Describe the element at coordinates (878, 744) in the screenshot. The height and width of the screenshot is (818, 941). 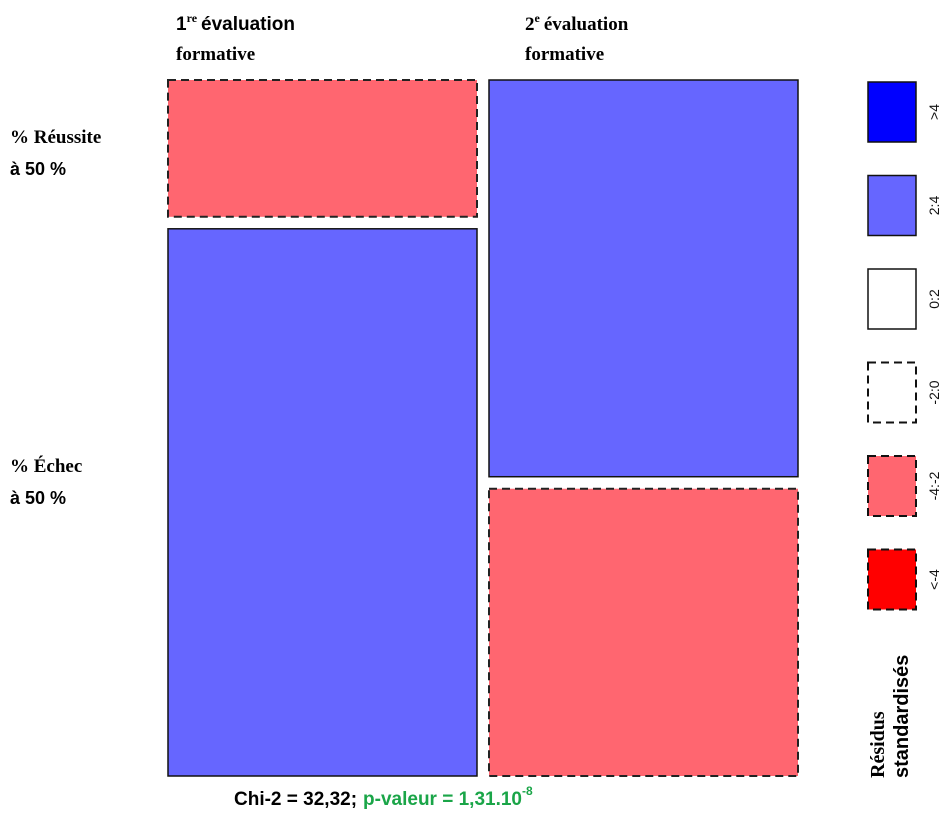
I see `legend-title-line1: Résidus` at that location.